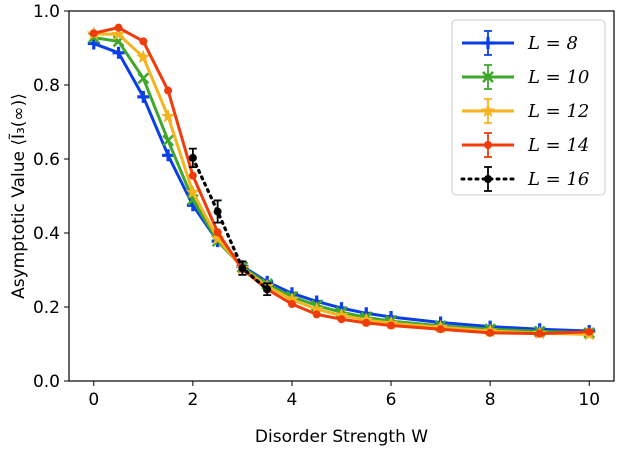 Image resolution: width=634 pixels, height=454 pixels. Describe the element at coordinates (46, 382) in the screenshot. I see `y-tick-label: 0.0` at that location.